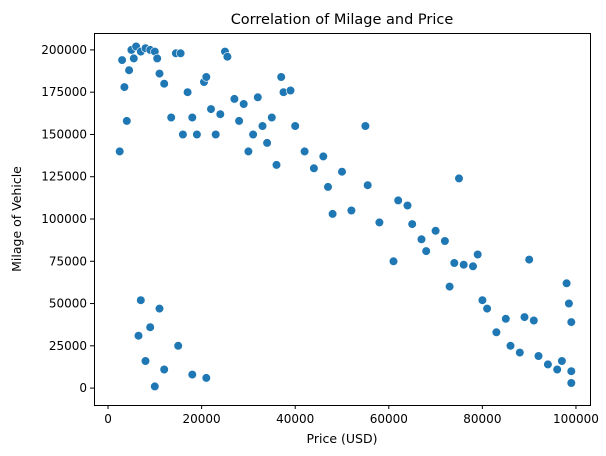 Image resolution: width=606 pixels, height=456 pixels. What do you see at coordinates (68, 304) in the screenshot?
I see `y-tick-label: 50000` at bounding box center [68, 304].